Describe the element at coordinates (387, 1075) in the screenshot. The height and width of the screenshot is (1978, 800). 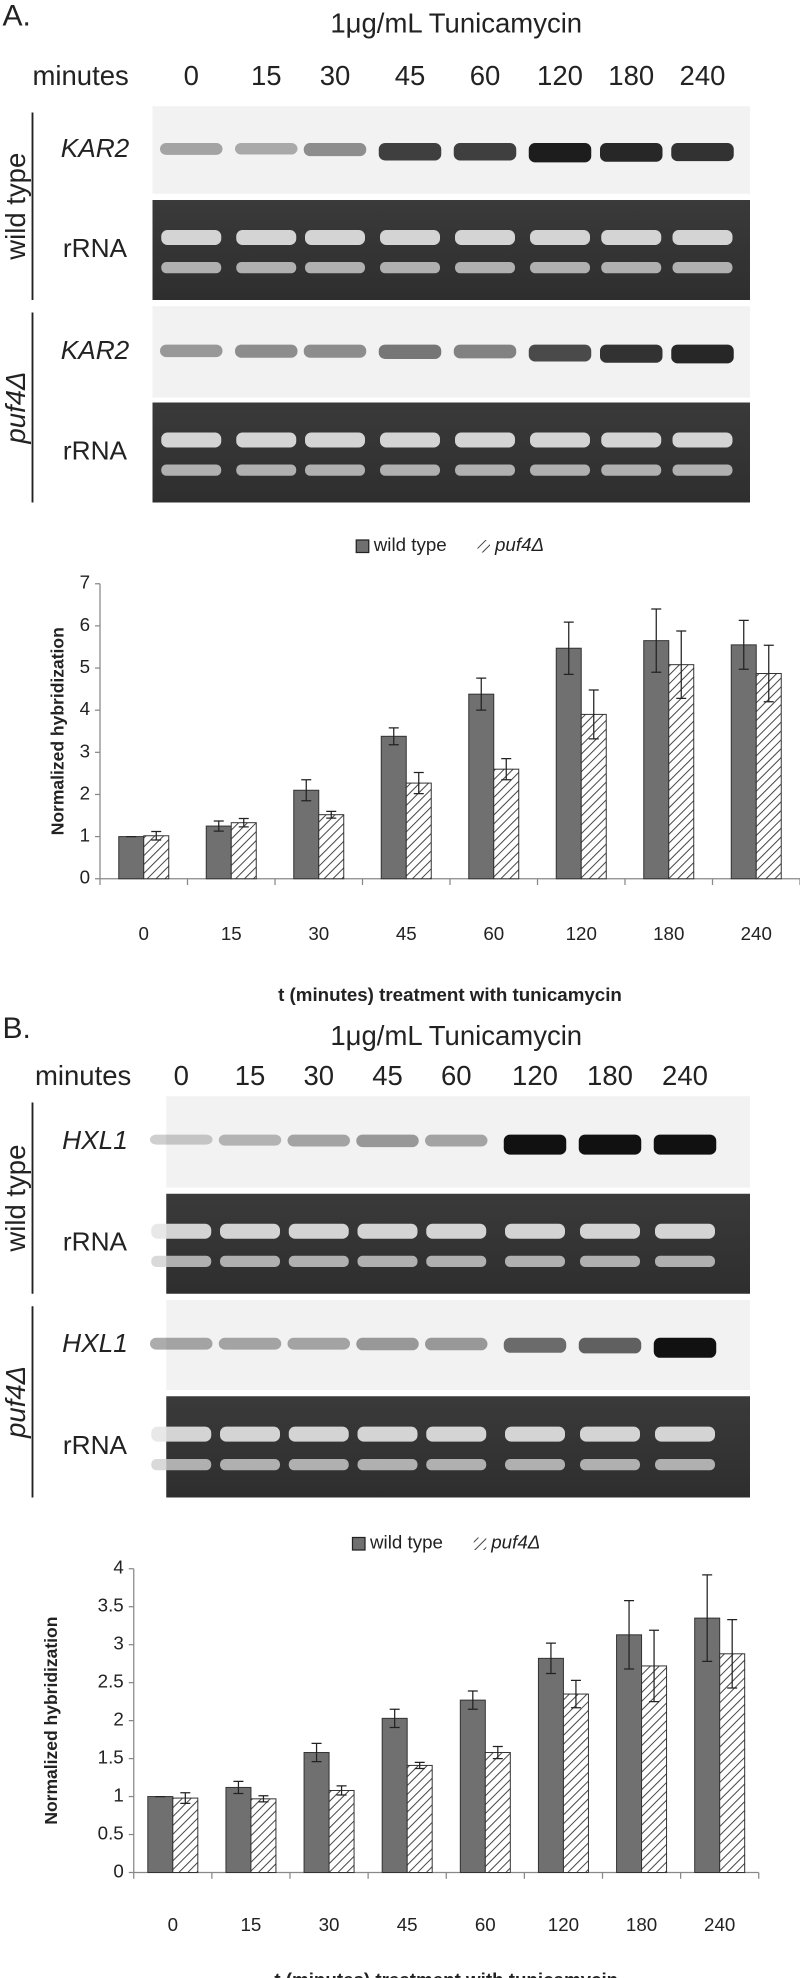
I see `lane-label: 45` at that location.